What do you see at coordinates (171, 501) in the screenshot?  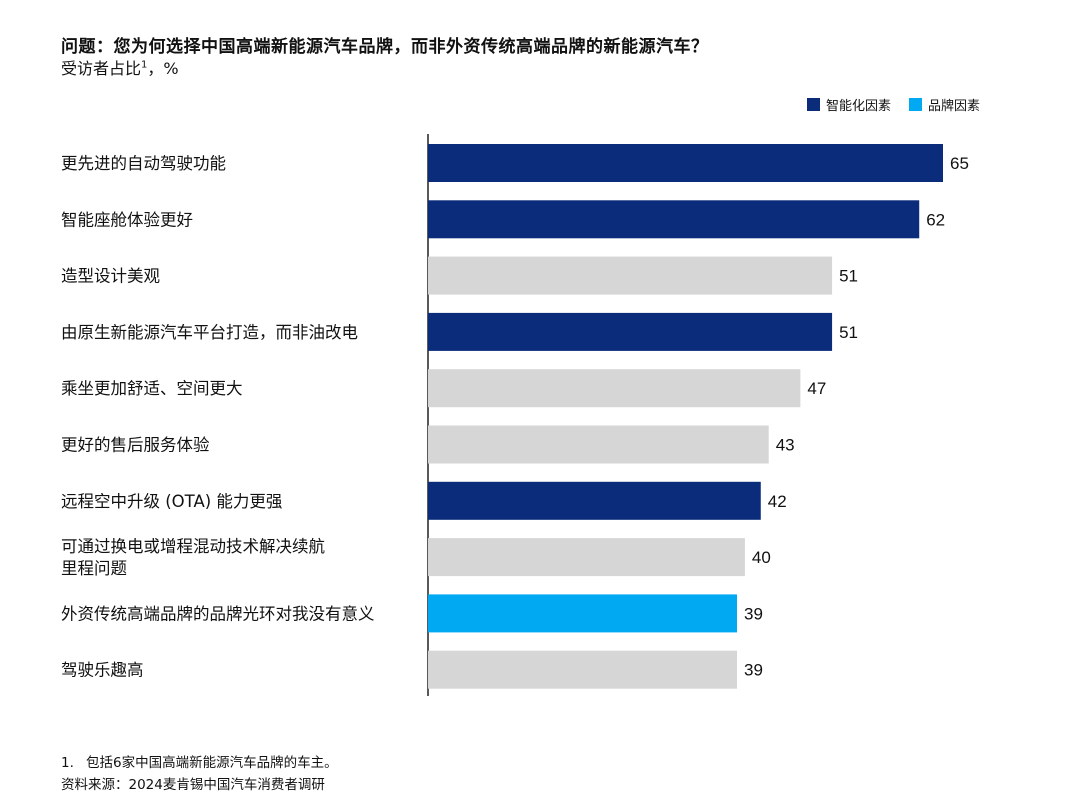 I see `category-label-7: 远程空中升级 (OTA) 能力更强` at bounding box center [171, 501].